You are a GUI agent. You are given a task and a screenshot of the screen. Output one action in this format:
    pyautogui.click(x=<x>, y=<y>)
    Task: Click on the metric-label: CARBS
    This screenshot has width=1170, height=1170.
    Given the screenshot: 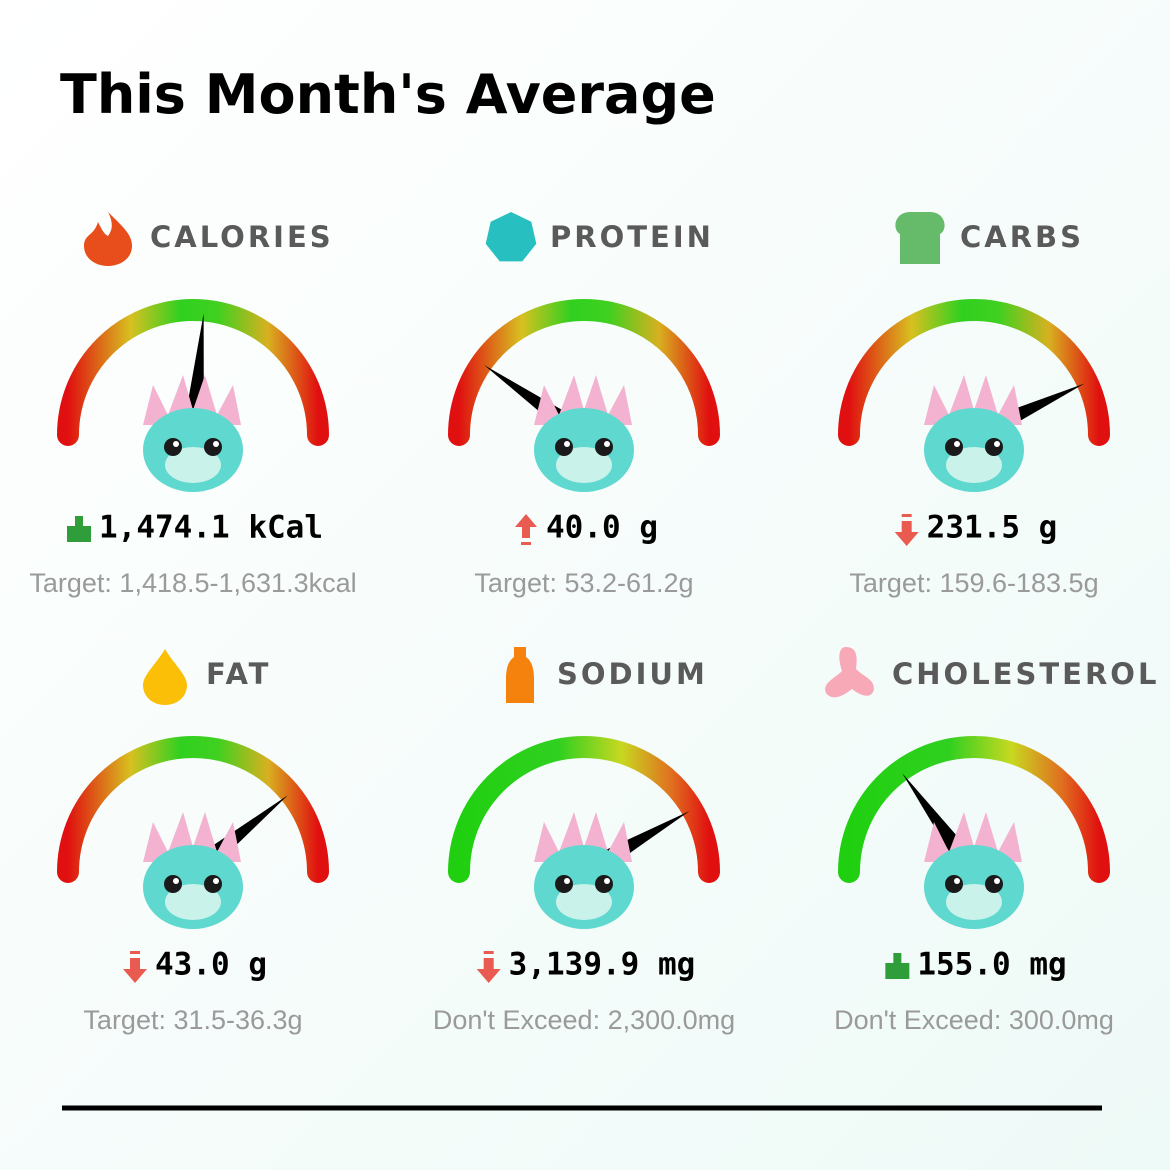 What is the action you would take?
    pyautogui.click(x=1022, y=237)
    